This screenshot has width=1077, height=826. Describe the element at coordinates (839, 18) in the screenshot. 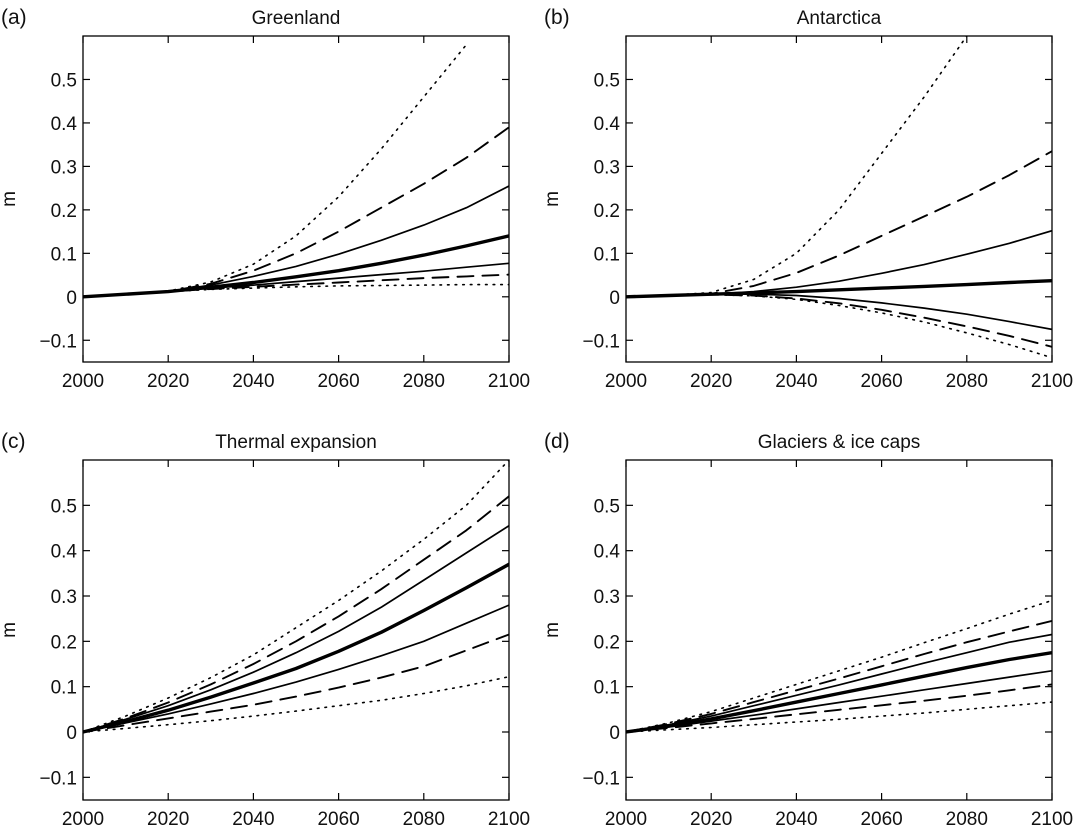

I see `panel-title: Antarctica` at that location.